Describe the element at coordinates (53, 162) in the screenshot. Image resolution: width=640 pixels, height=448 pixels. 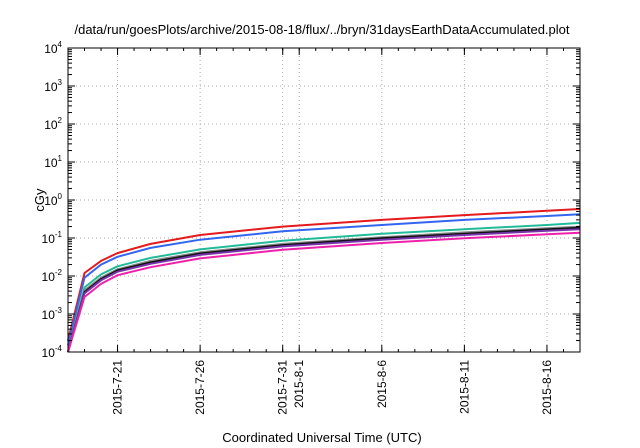
I see `y-tick-label: 10¹` at that location.